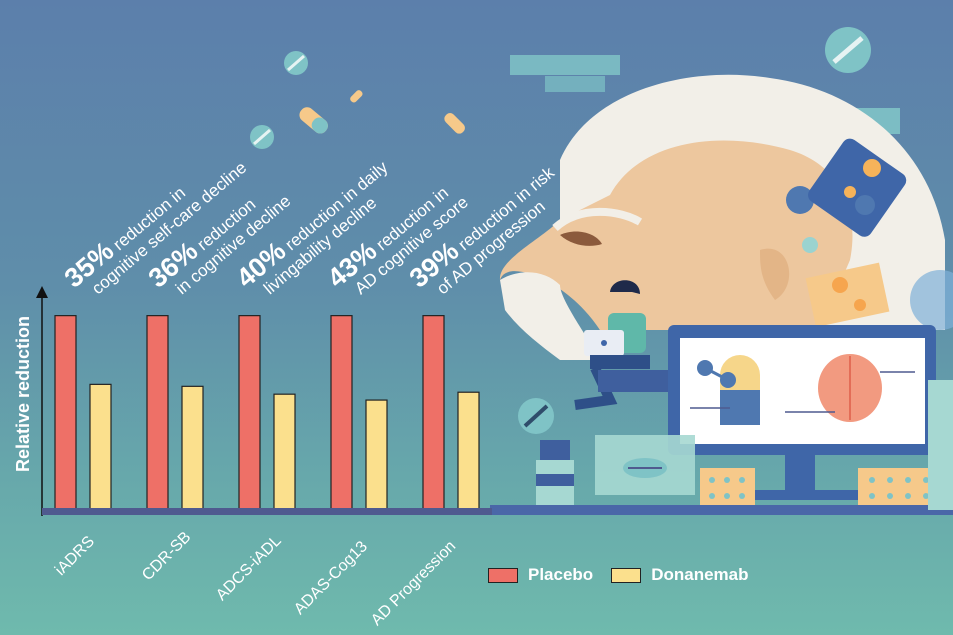  What do you see at coordinates (561, 574) in the screenshot?
I see `legend-label-placebo: Placebo` at bounding box center [561, 574].